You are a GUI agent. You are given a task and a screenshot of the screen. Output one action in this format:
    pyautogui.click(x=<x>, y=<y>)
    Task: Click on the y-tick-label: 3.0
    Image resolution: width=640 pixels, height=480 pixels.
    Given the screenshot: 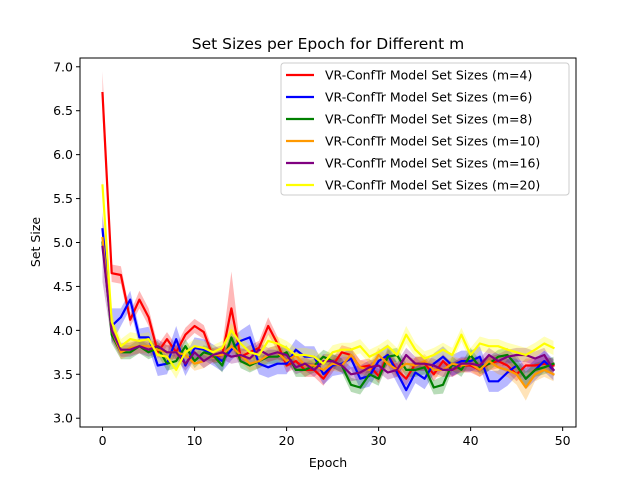 What is the action you would take?
    pyautogui.click(x=63, y=418)
    